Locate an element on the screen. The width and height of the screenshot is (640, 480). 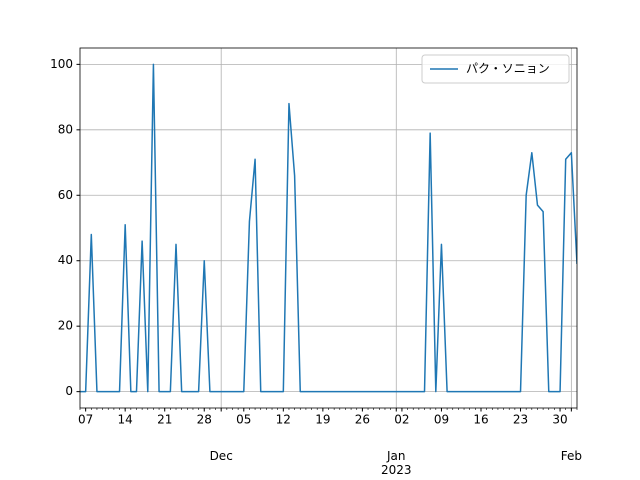
x-tick-label: 28 is located at coordinates (204, 420).